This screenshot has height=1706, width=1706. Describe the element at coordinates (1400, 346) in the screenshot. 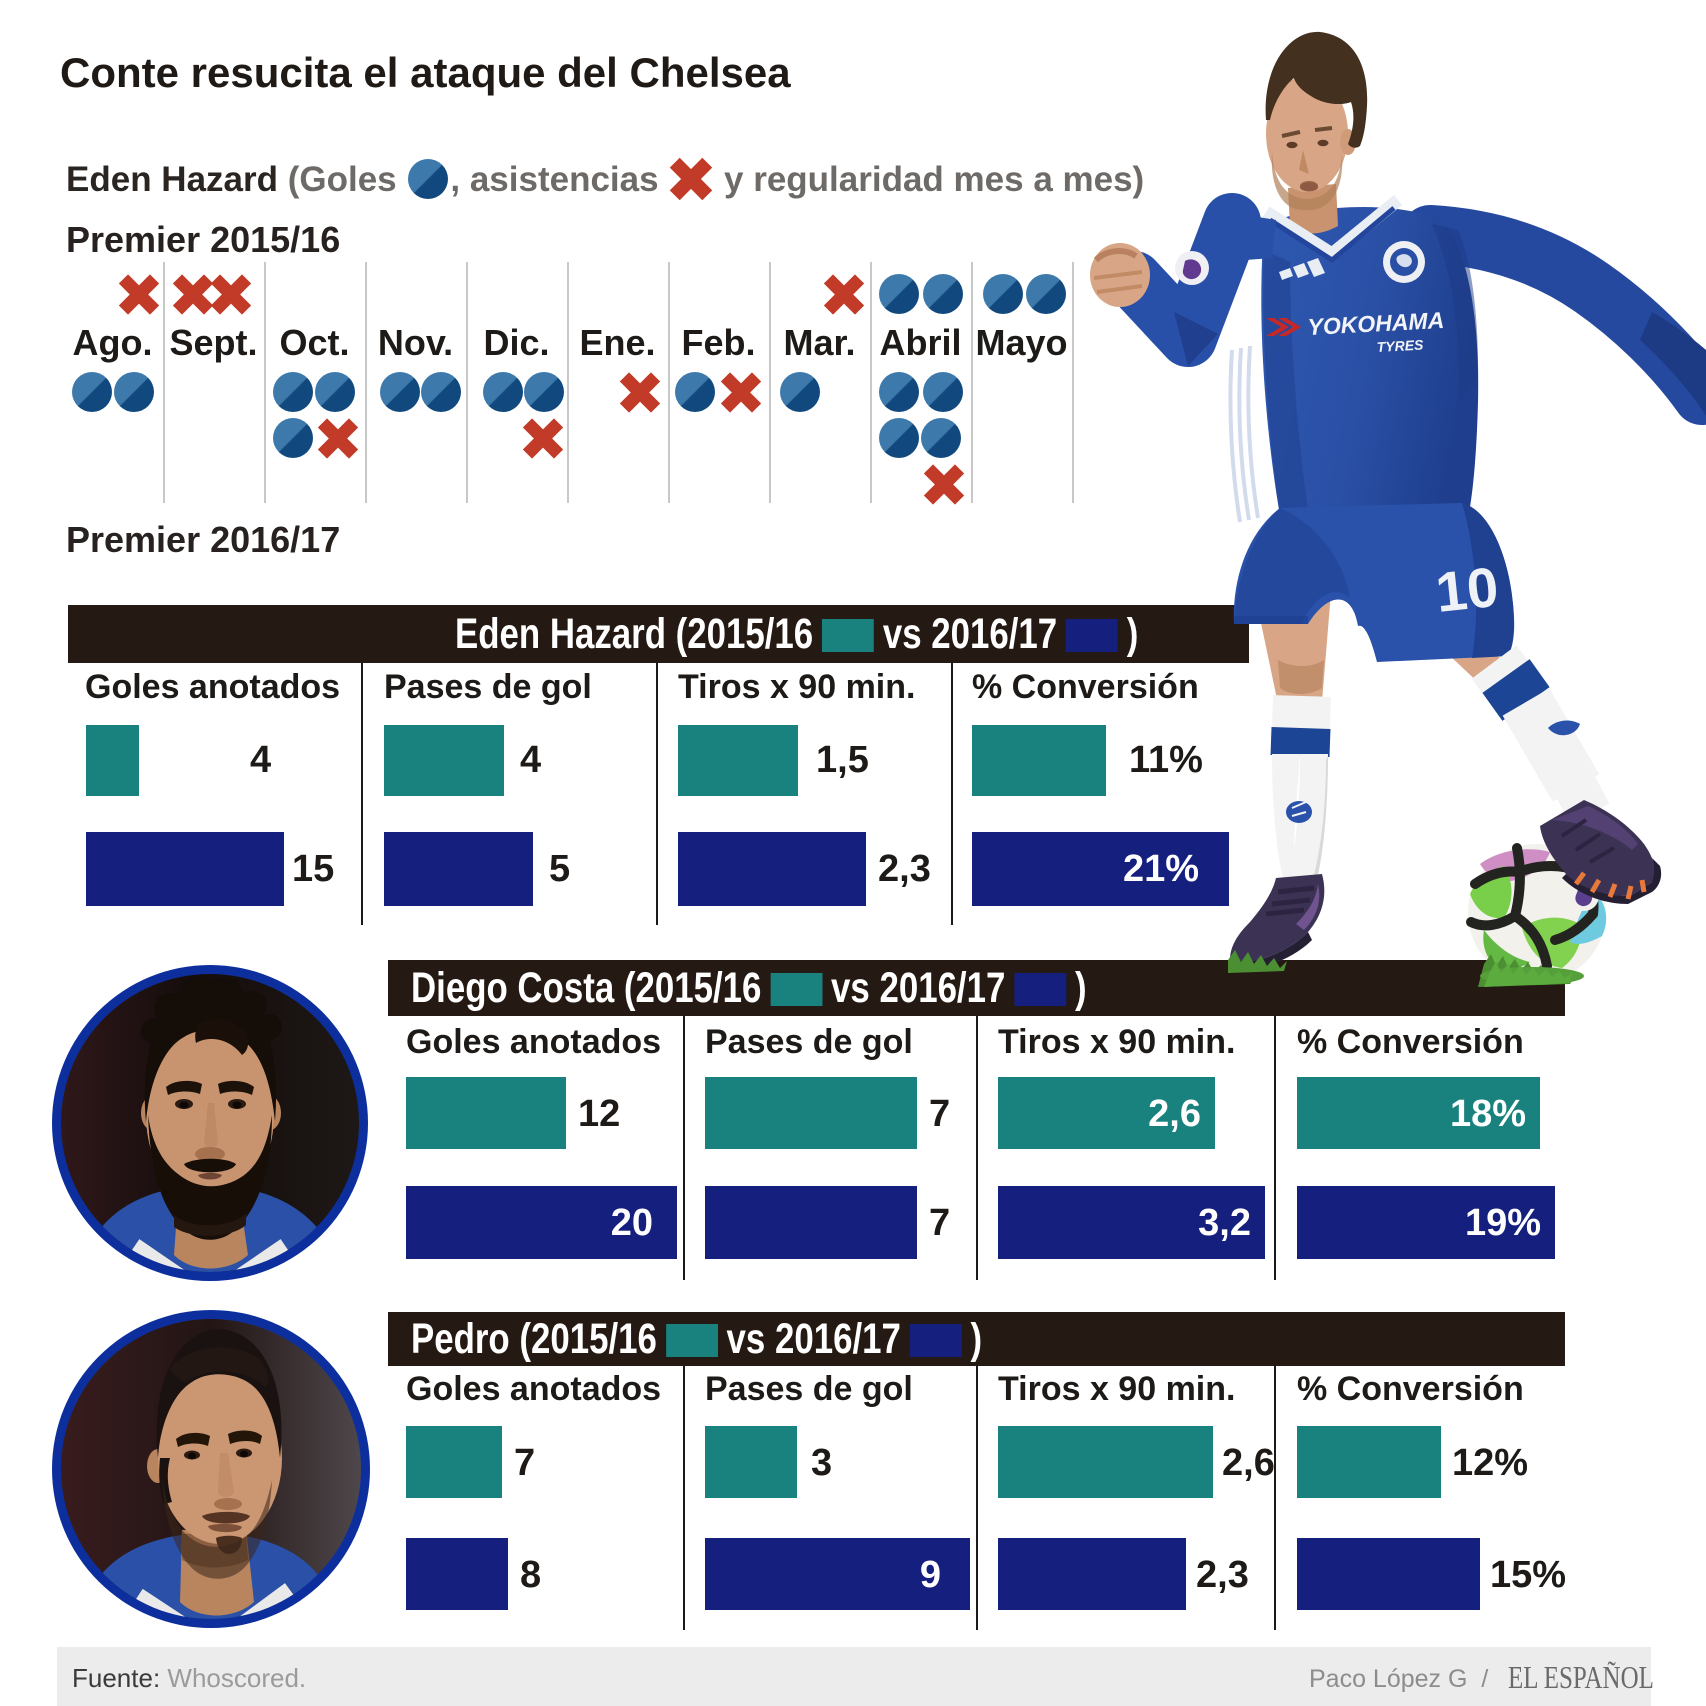

I see `svg-text: TYRES` at that location.